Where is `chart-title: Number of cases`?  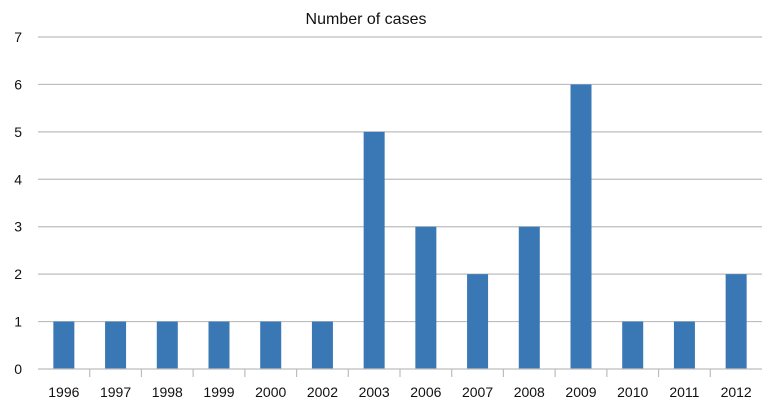
chart-title: Number of cases is located at coordinates (366, 19).